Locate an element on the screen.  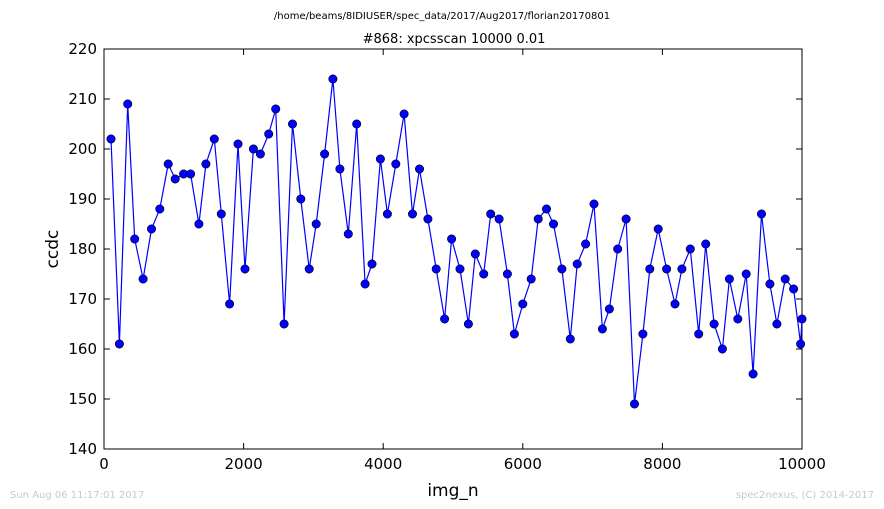
y-tick-label: 180 is located at coordinates (82, 249).